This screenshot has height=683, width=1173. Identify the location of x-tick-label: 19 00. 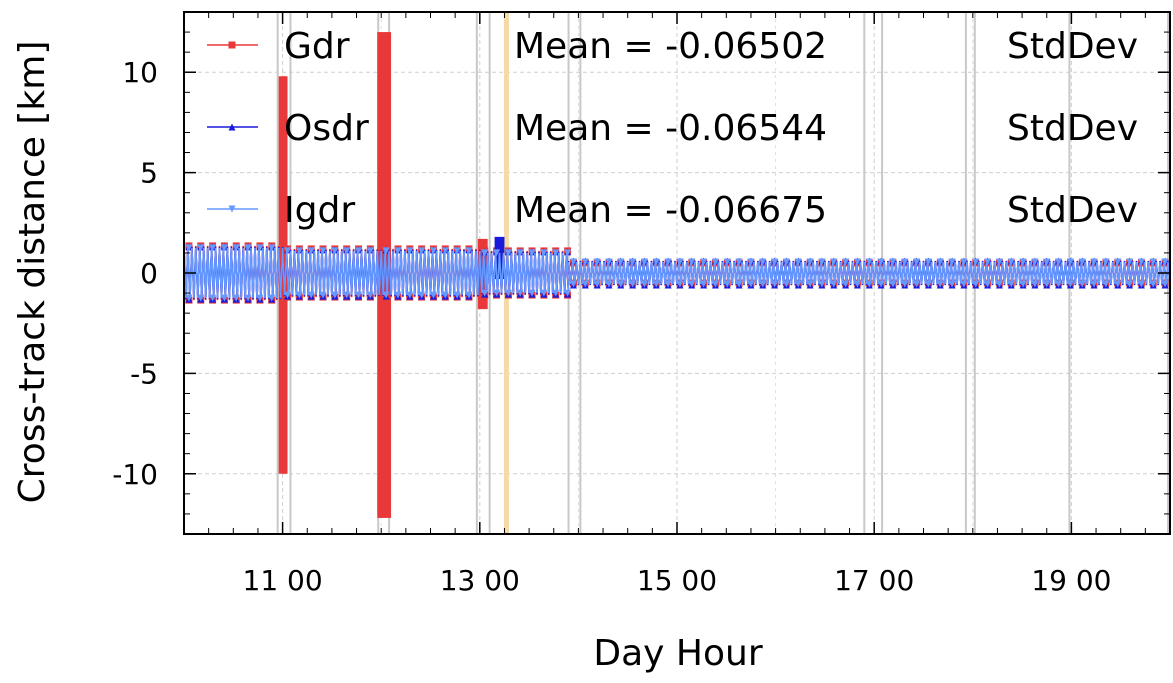
(1071, 580).